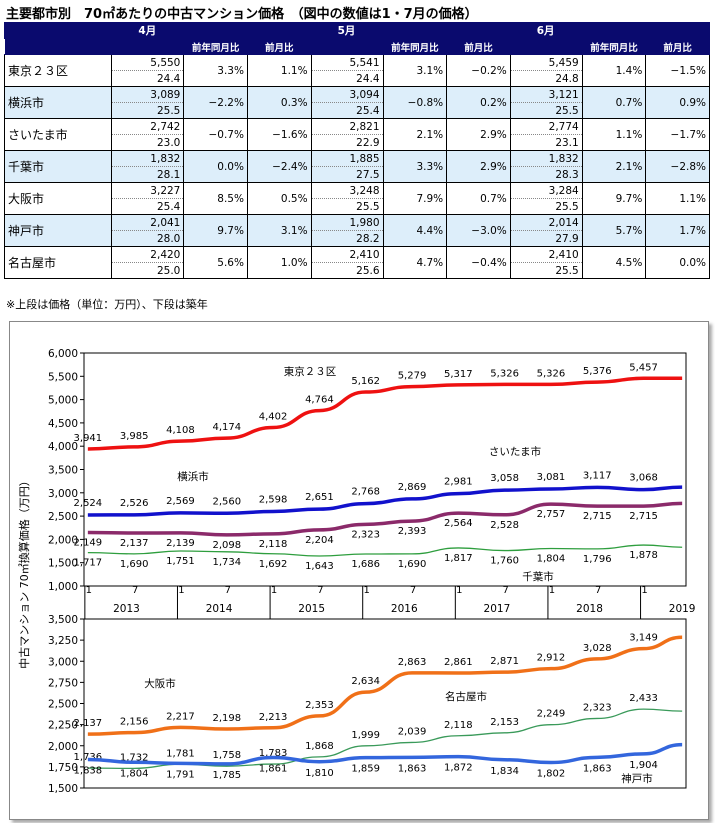  Describe the element at coordinates (219, 609) in the screenshot. I see `x-year-label: 2014` at that location.